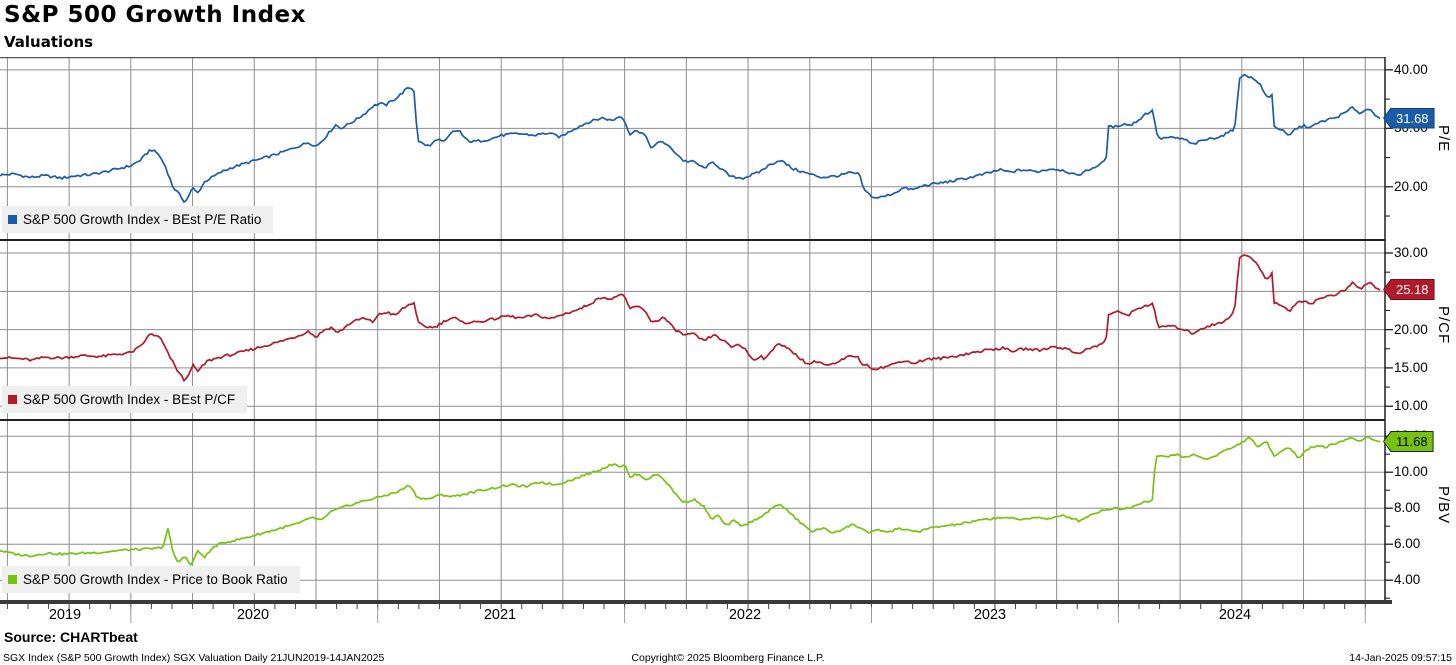 The image size is (1456, 665). Describe the element at coordinates (1443, 138) in the screenshot. I see `axis-title-pe: P/E` at that location.